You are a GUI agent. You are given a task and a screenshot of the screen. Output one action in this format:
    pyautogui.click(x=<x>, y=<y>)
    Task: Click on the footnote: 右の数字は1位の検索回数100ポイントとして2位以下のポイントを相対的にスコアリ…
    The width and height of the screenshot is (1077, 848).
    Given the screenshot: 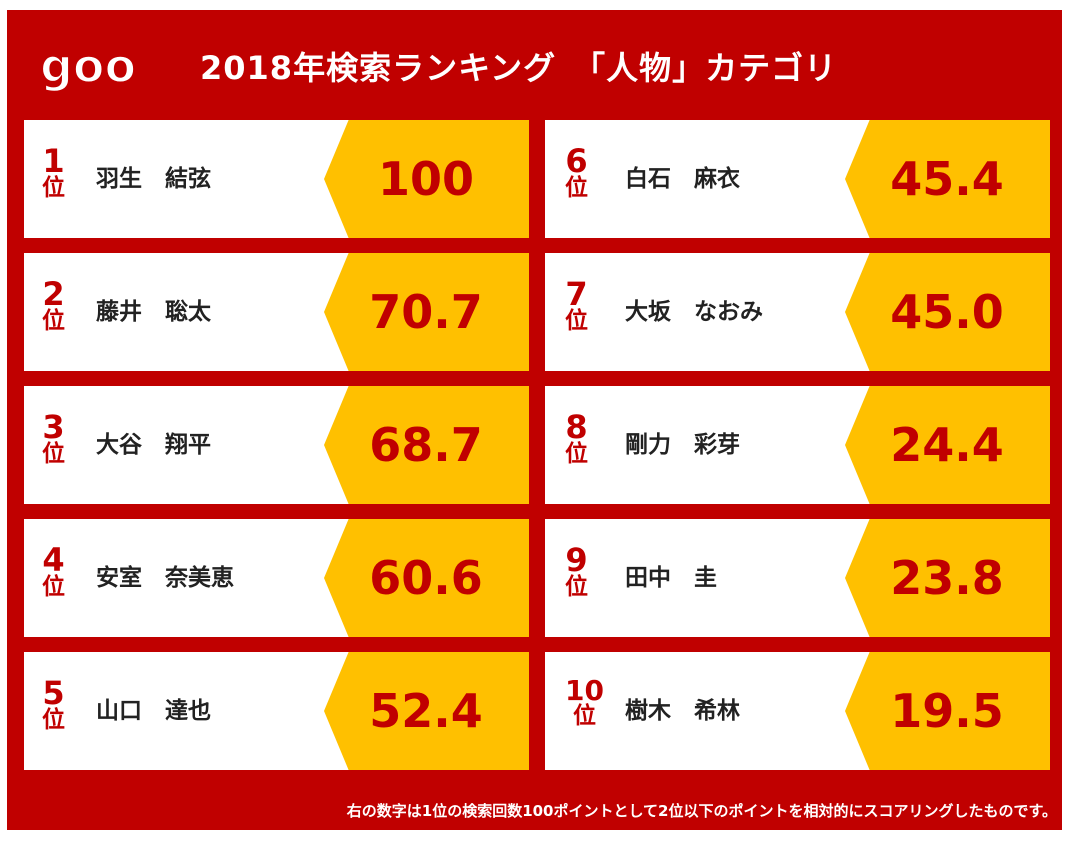 What is the action you would take?
    pyautogui.click(x=701, y=811)
    